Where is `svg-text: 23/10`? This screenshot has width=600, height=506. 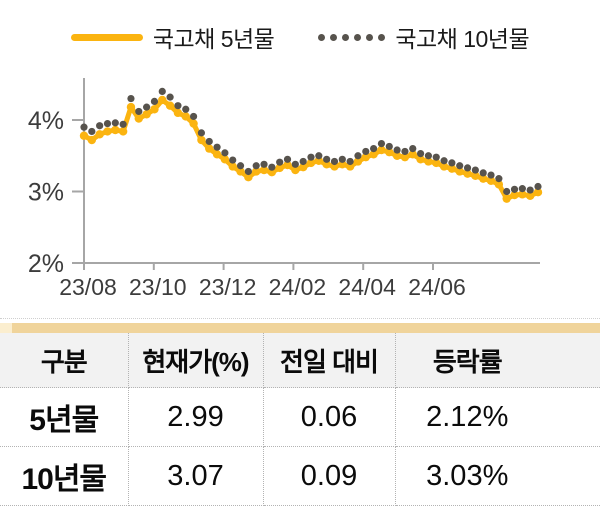 svg-text: 23/10 is located at coordinates (158, 287).